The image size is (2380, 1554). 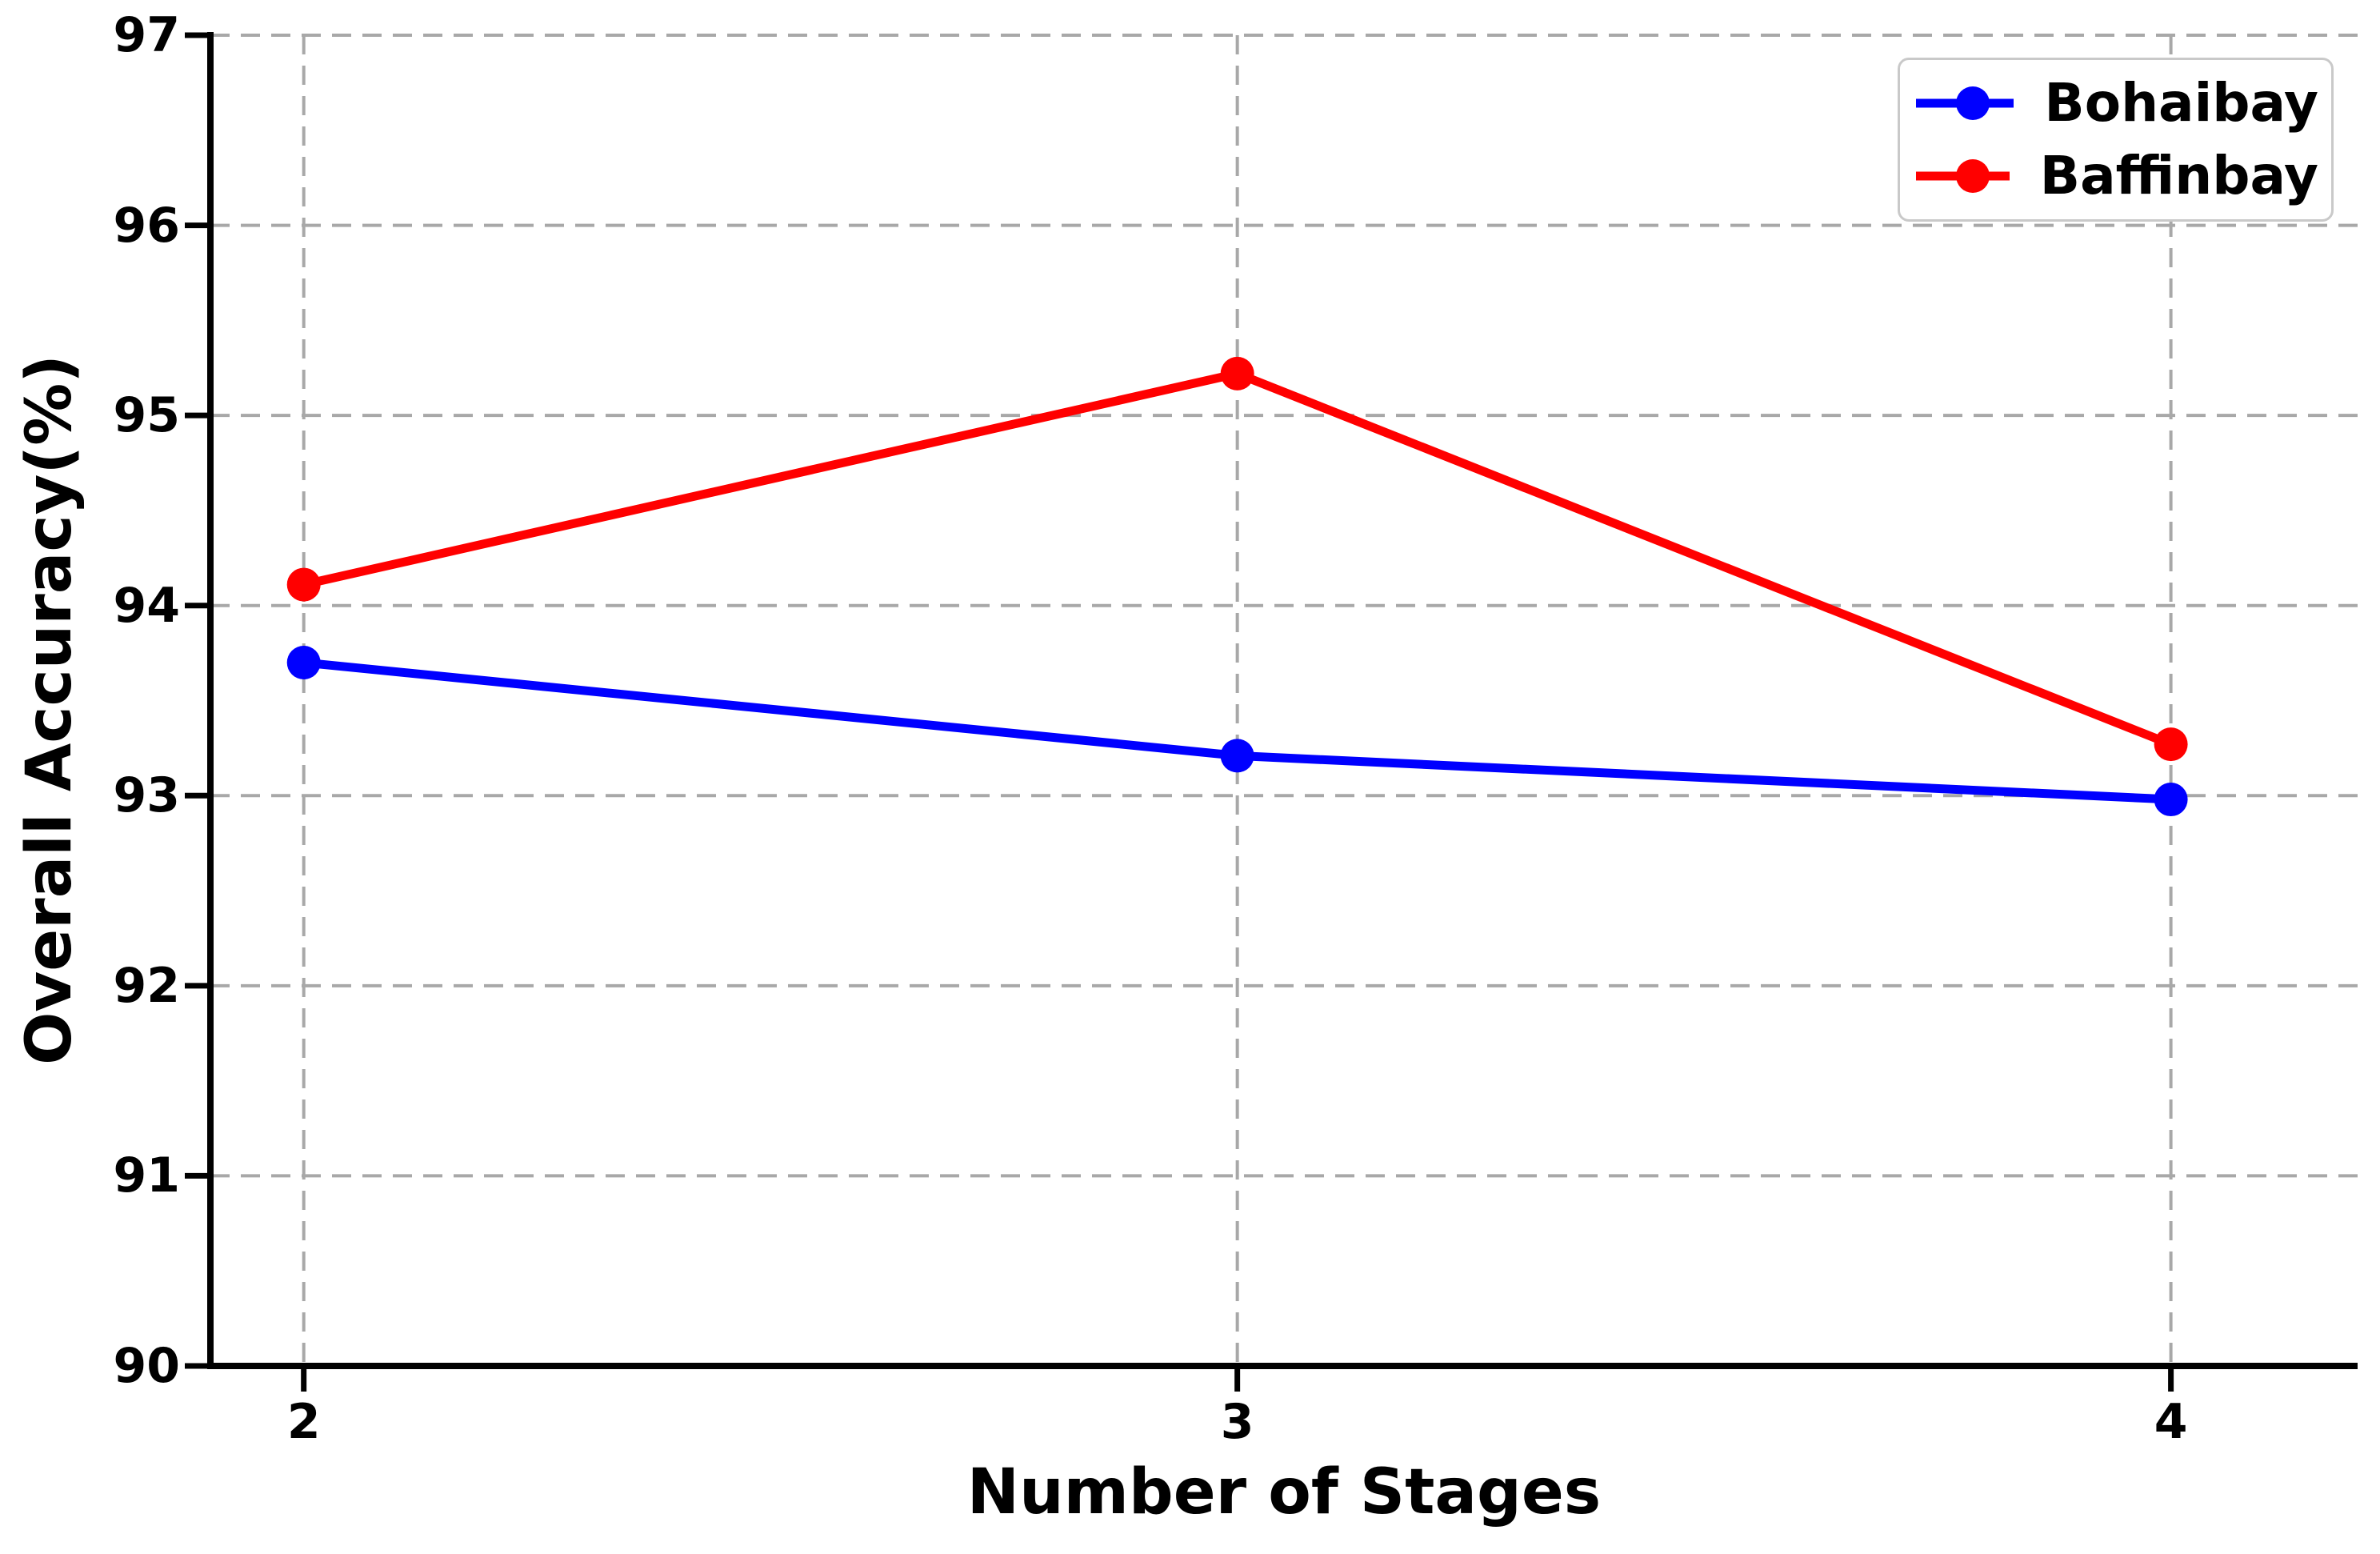 I want to click on x-tick-label: 4, so click(x=2171, y=1422).